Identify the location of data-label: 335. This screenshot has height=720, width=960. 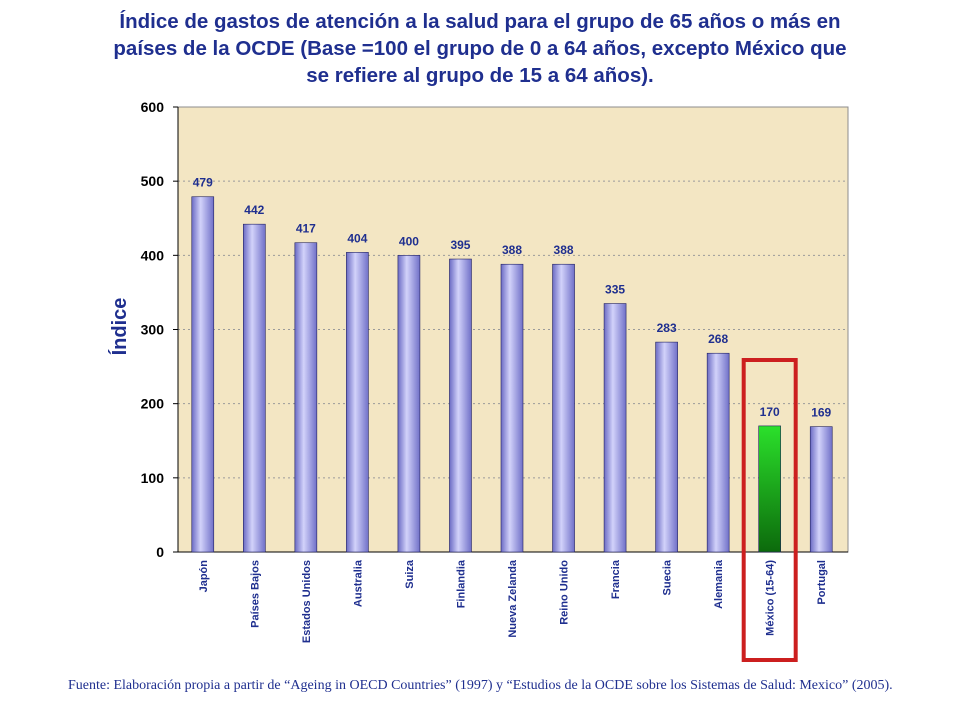
(615, 290).